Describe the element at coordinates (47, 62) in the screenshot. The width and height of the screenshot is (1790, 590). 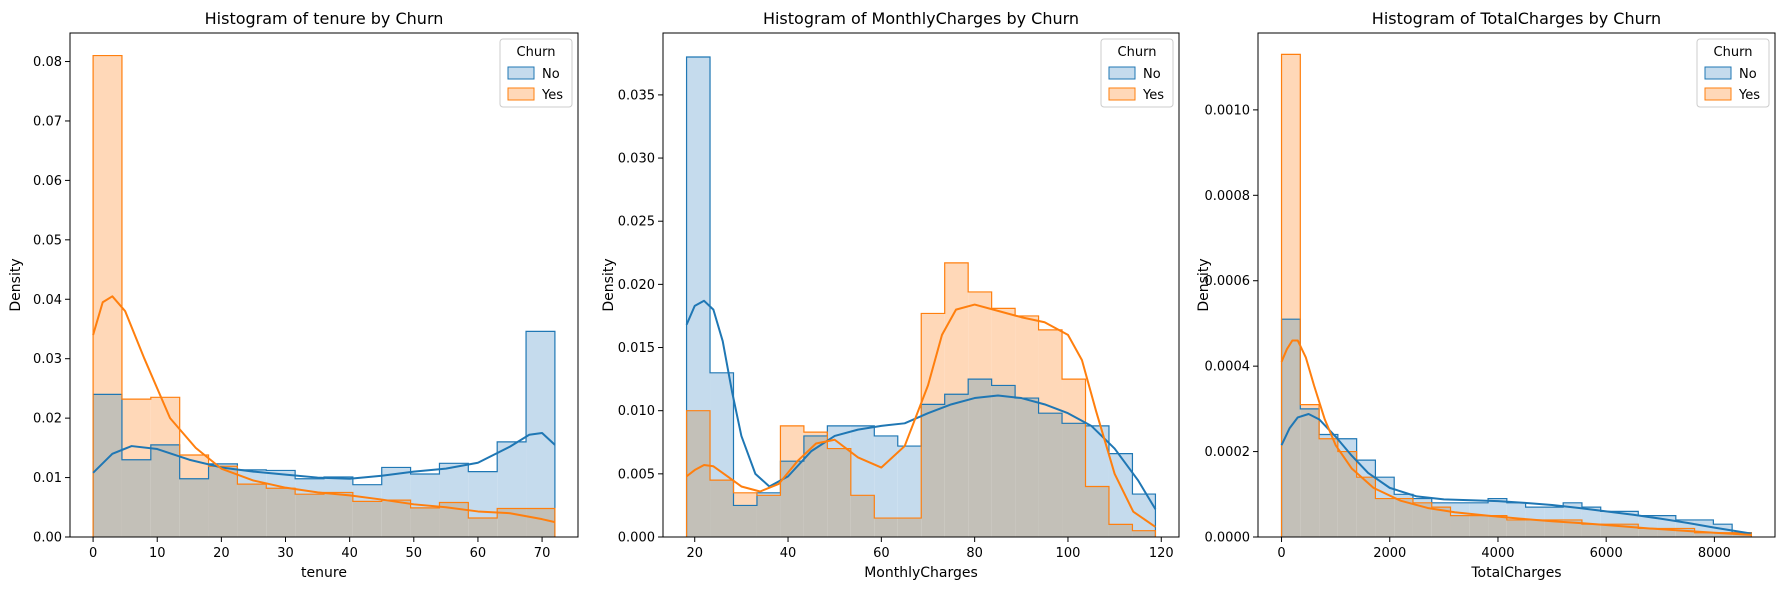
I see `y-tick-label: 0.08` at that location.